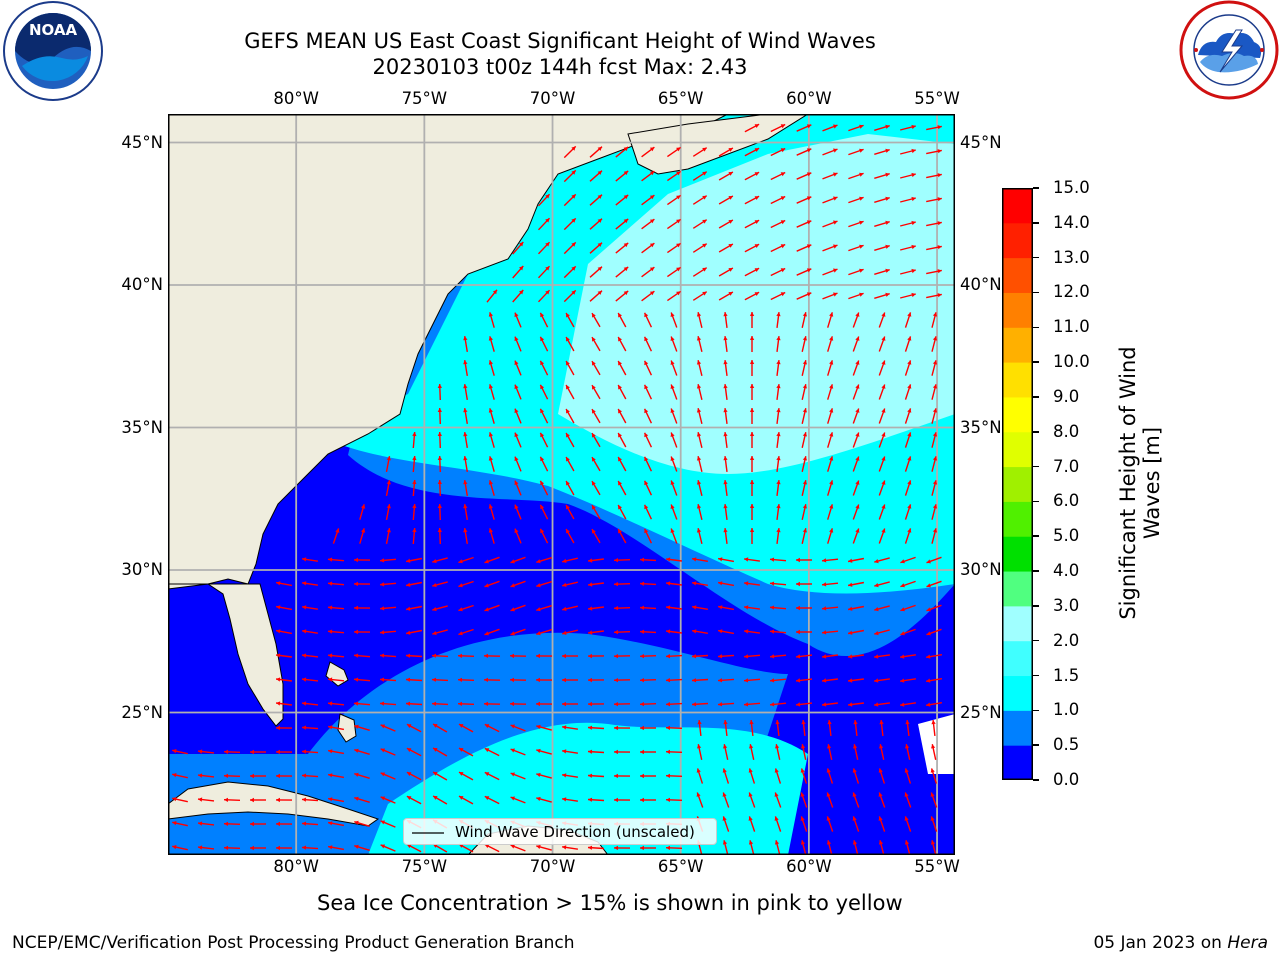 This screenshot has width=1280, height=960. I want to click on noaa-logo: NOAA, so click(53, 51).